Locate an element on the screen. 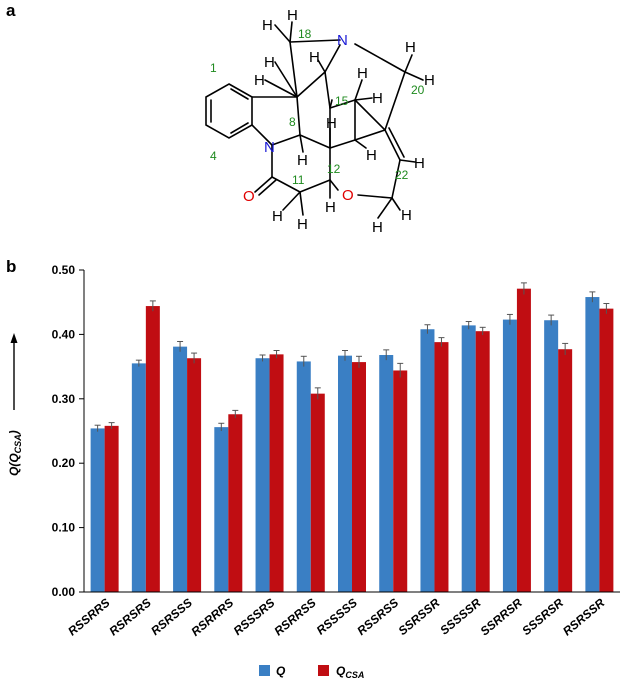 Image resolution: width=625 pixels, height=685 pixels. x-tick-label: RSSRSS is located at coordinates (377, 617).